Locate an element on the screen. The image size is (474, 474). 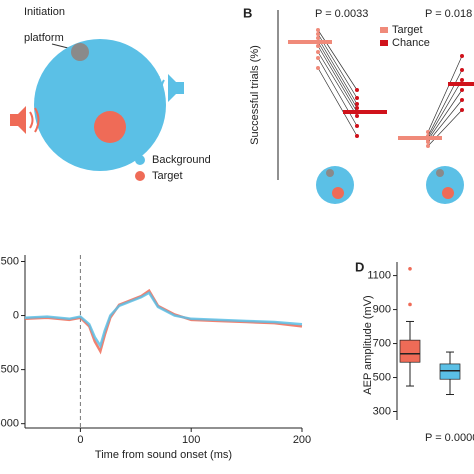
speaker-right is located at coordinates (169, 88).